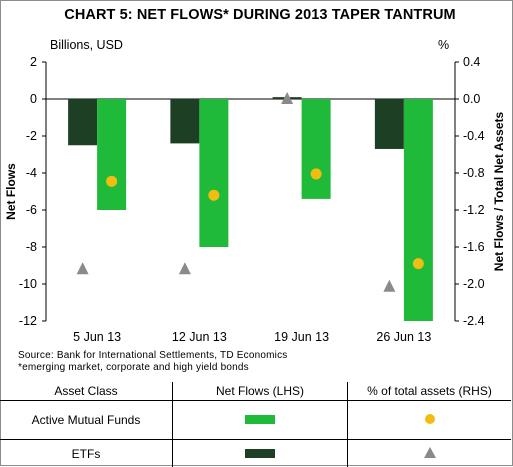 The width and height of the screenshot is (513, 467). I want to click on left-tick-label: -4, so click(31, 173).